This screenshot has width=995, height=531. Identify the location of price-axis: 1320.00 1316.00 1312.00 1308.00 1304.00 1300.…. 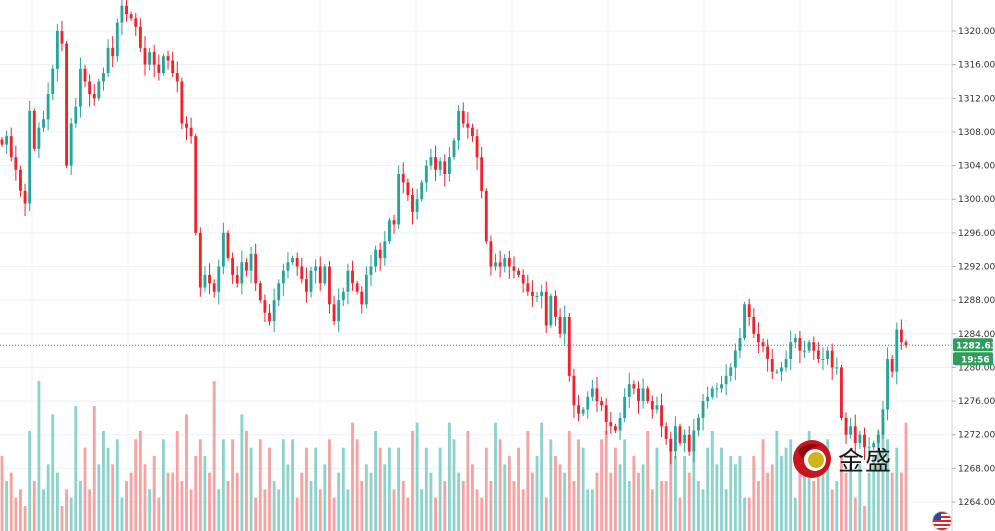
(973, 267).